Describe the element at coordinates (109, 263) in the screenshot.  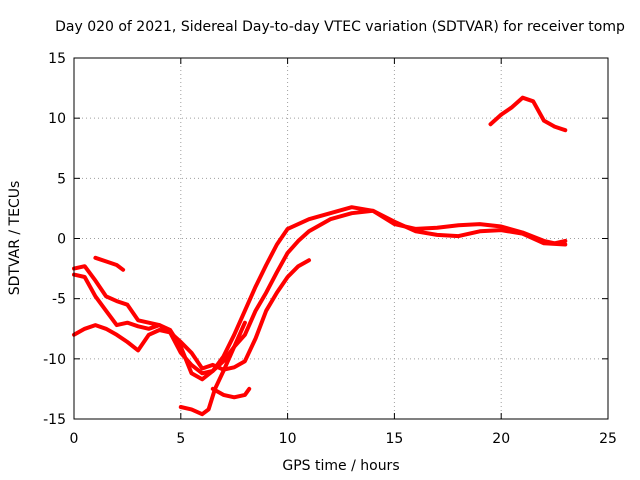
I see `series-line-track-f` at that location.